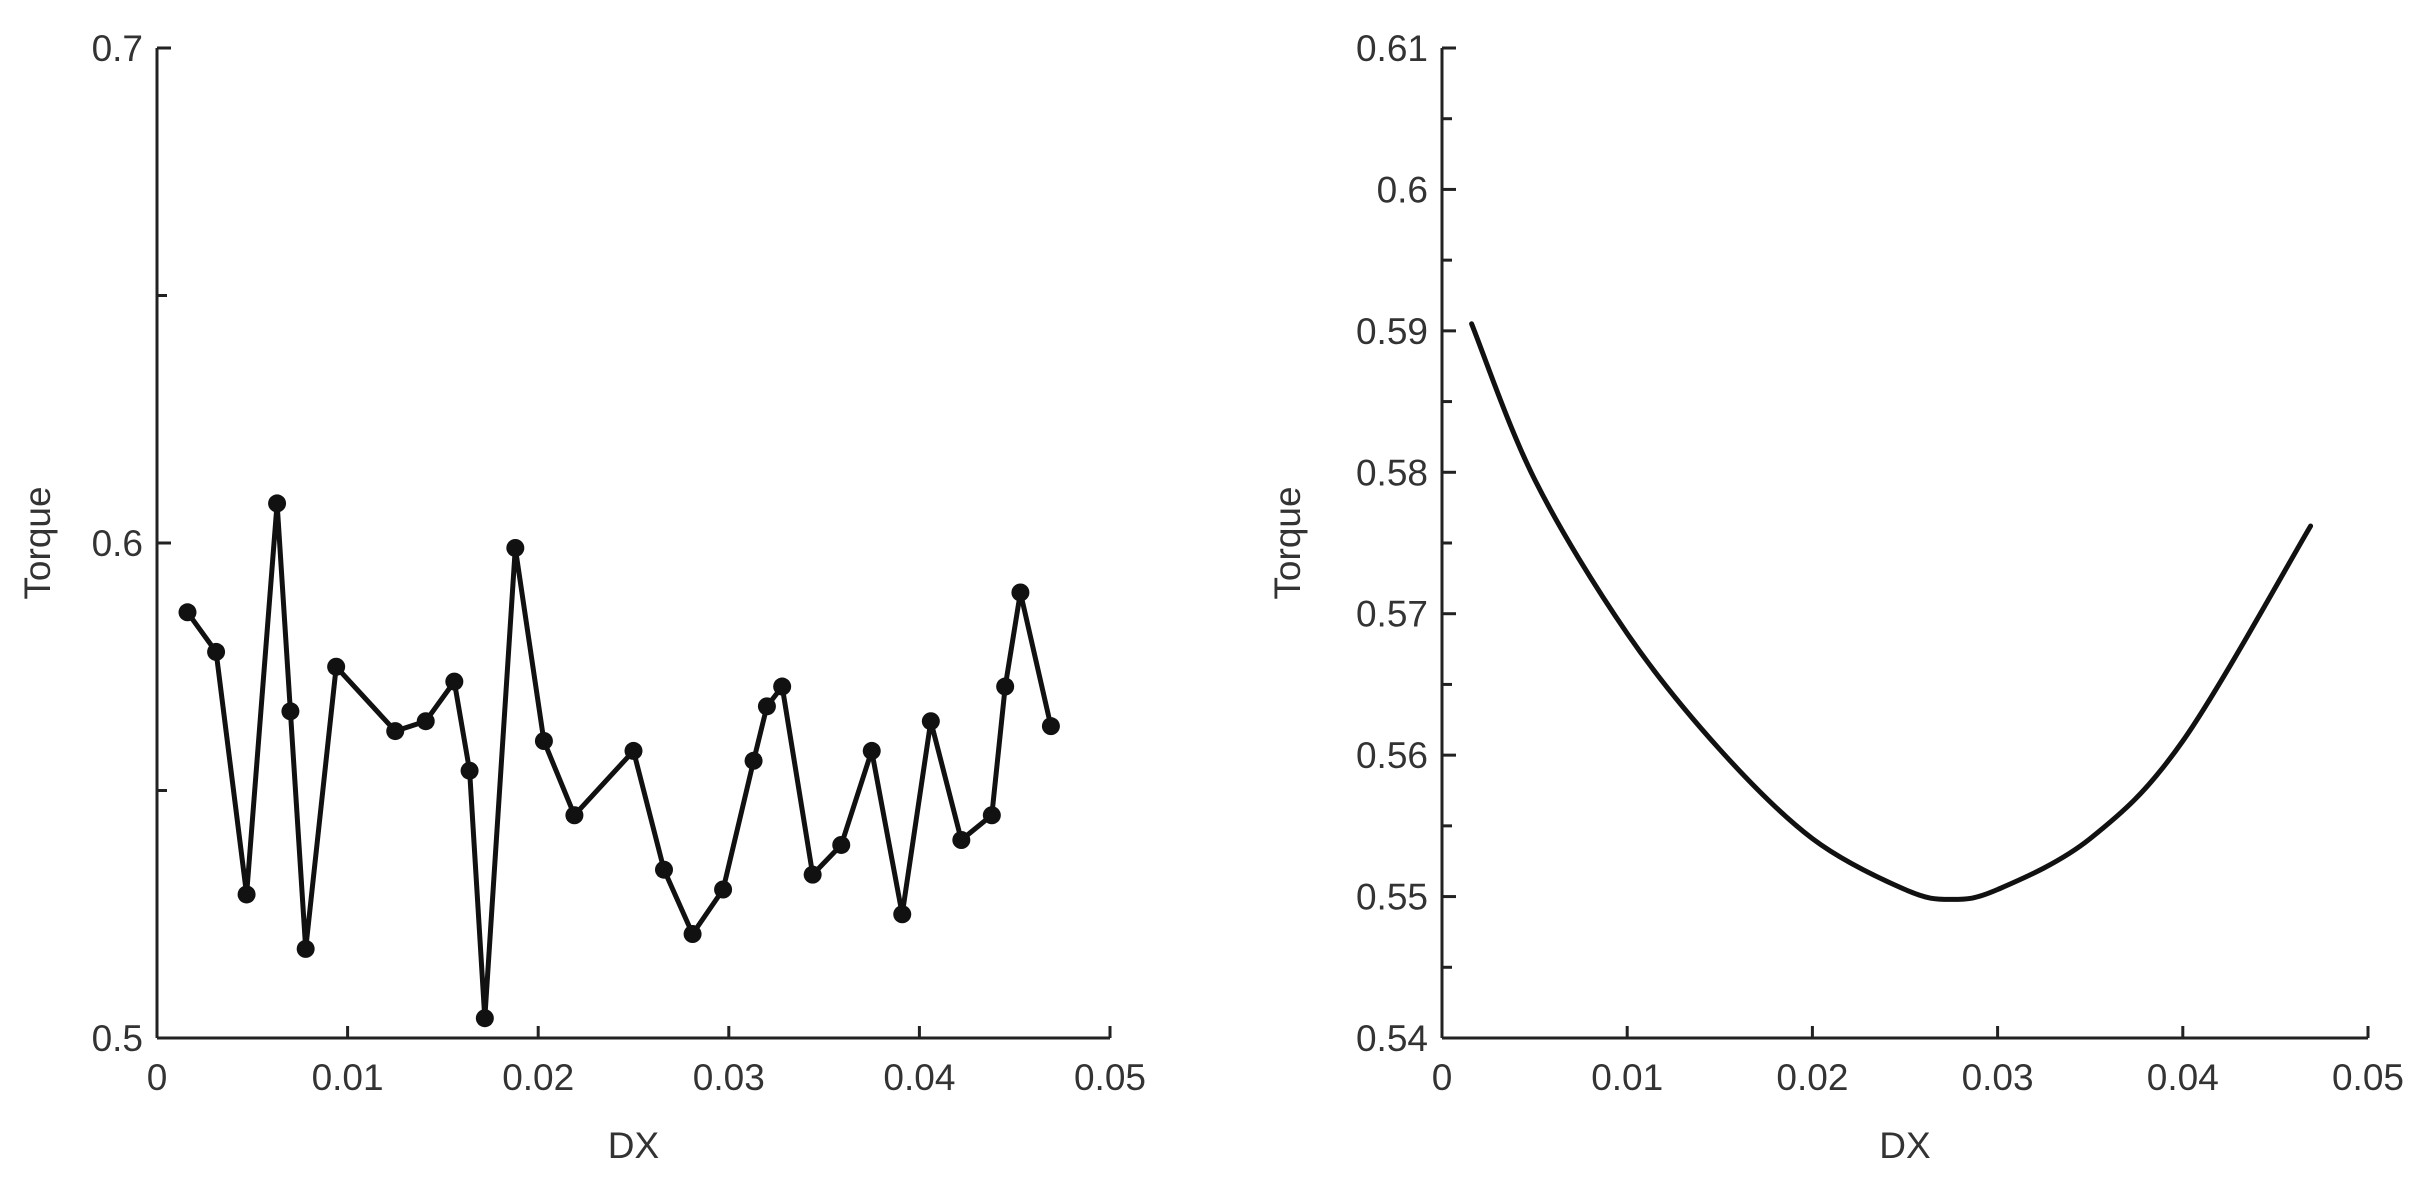 Image resolution: width=2420 pixels, height=1197 pixels. Describe the element at coordinates (117, 1038) in the screenshot. I see `y-tick-label: 0.5` at that location.